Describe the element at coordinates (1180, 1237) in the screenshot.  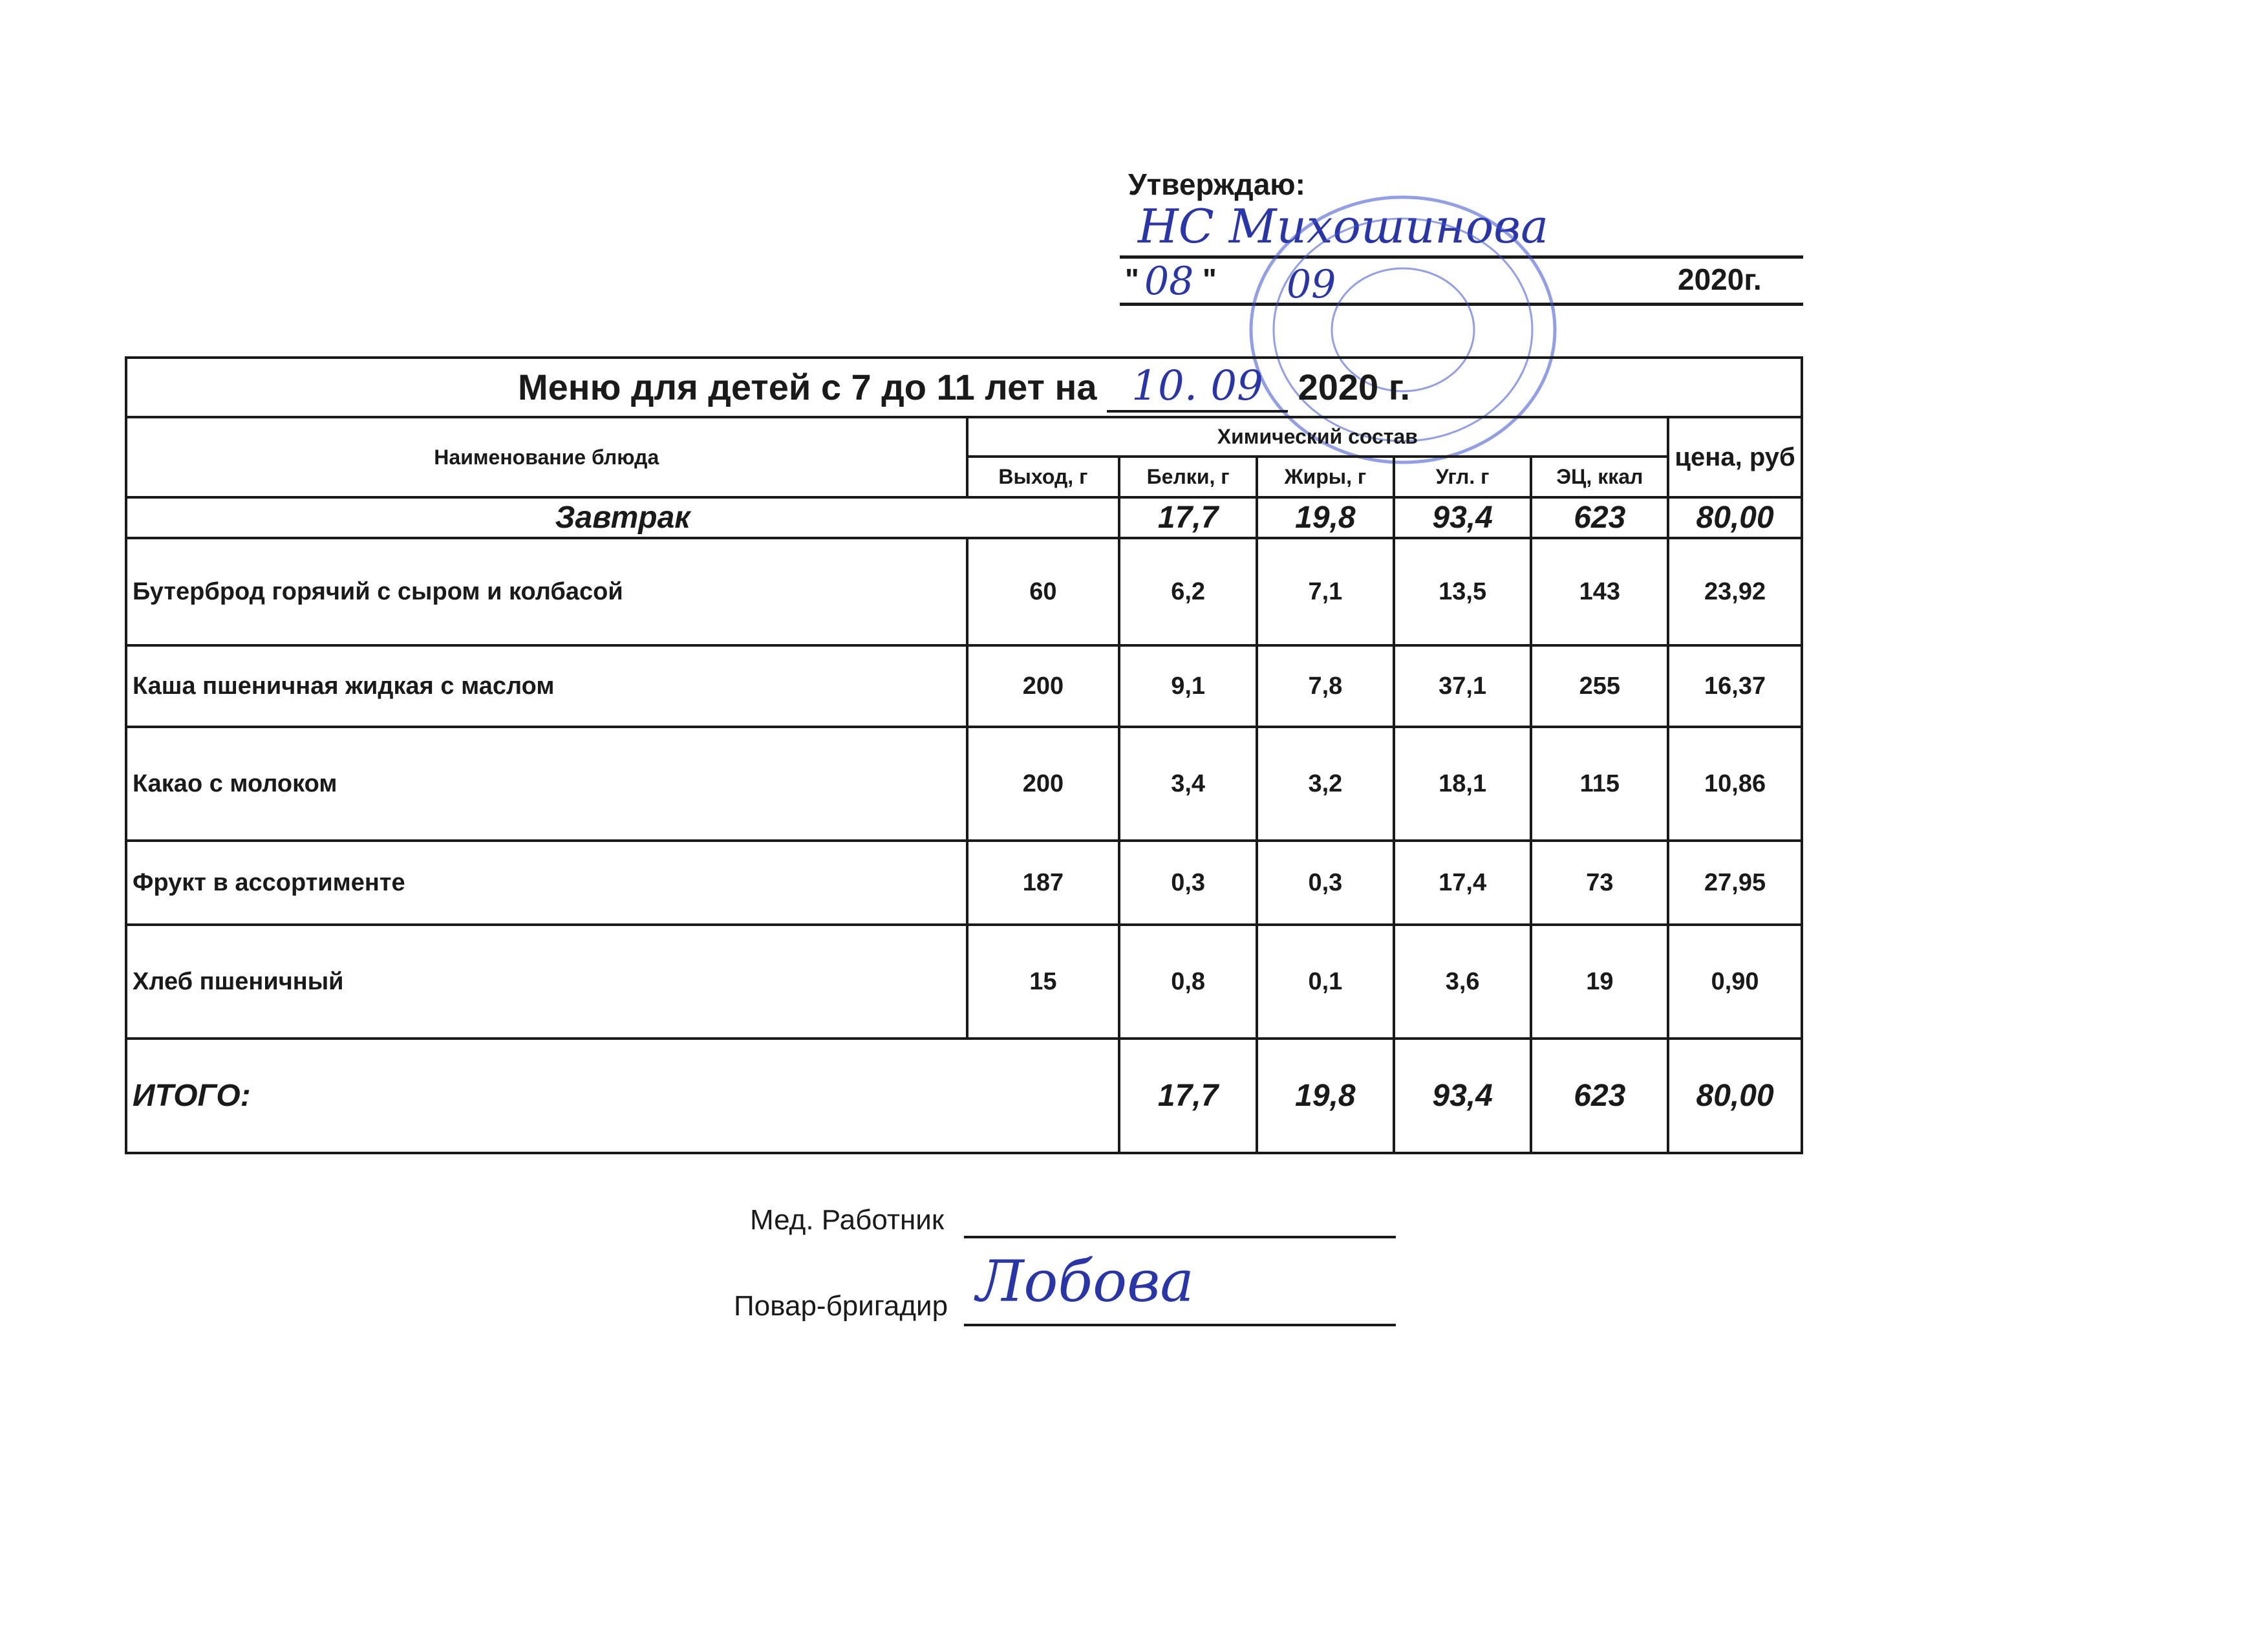
I see `medic-signature-line` at that location.